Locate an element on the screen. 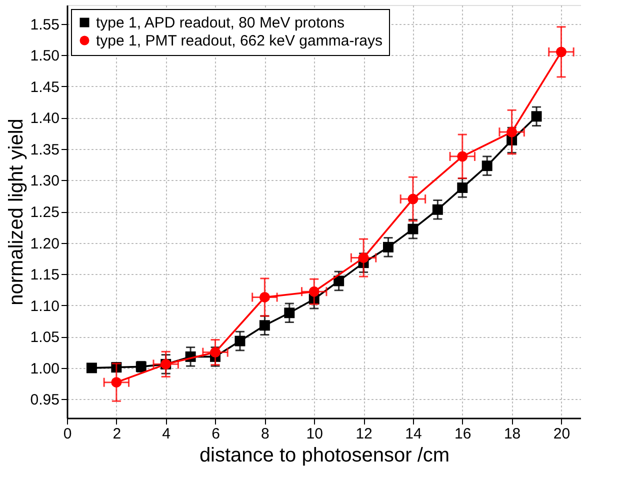 The height and width of the screenshot is (495, 634). y-tick-label: 1.55 is located at coordinates (45, 25).